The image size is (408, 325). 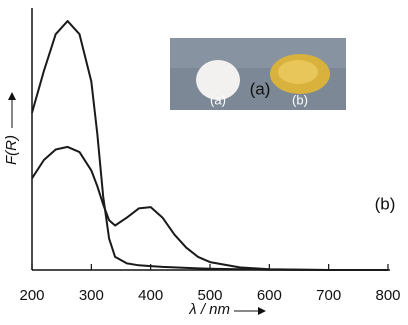 I want to click on inset-label: (a), so click(x=218, y=99).